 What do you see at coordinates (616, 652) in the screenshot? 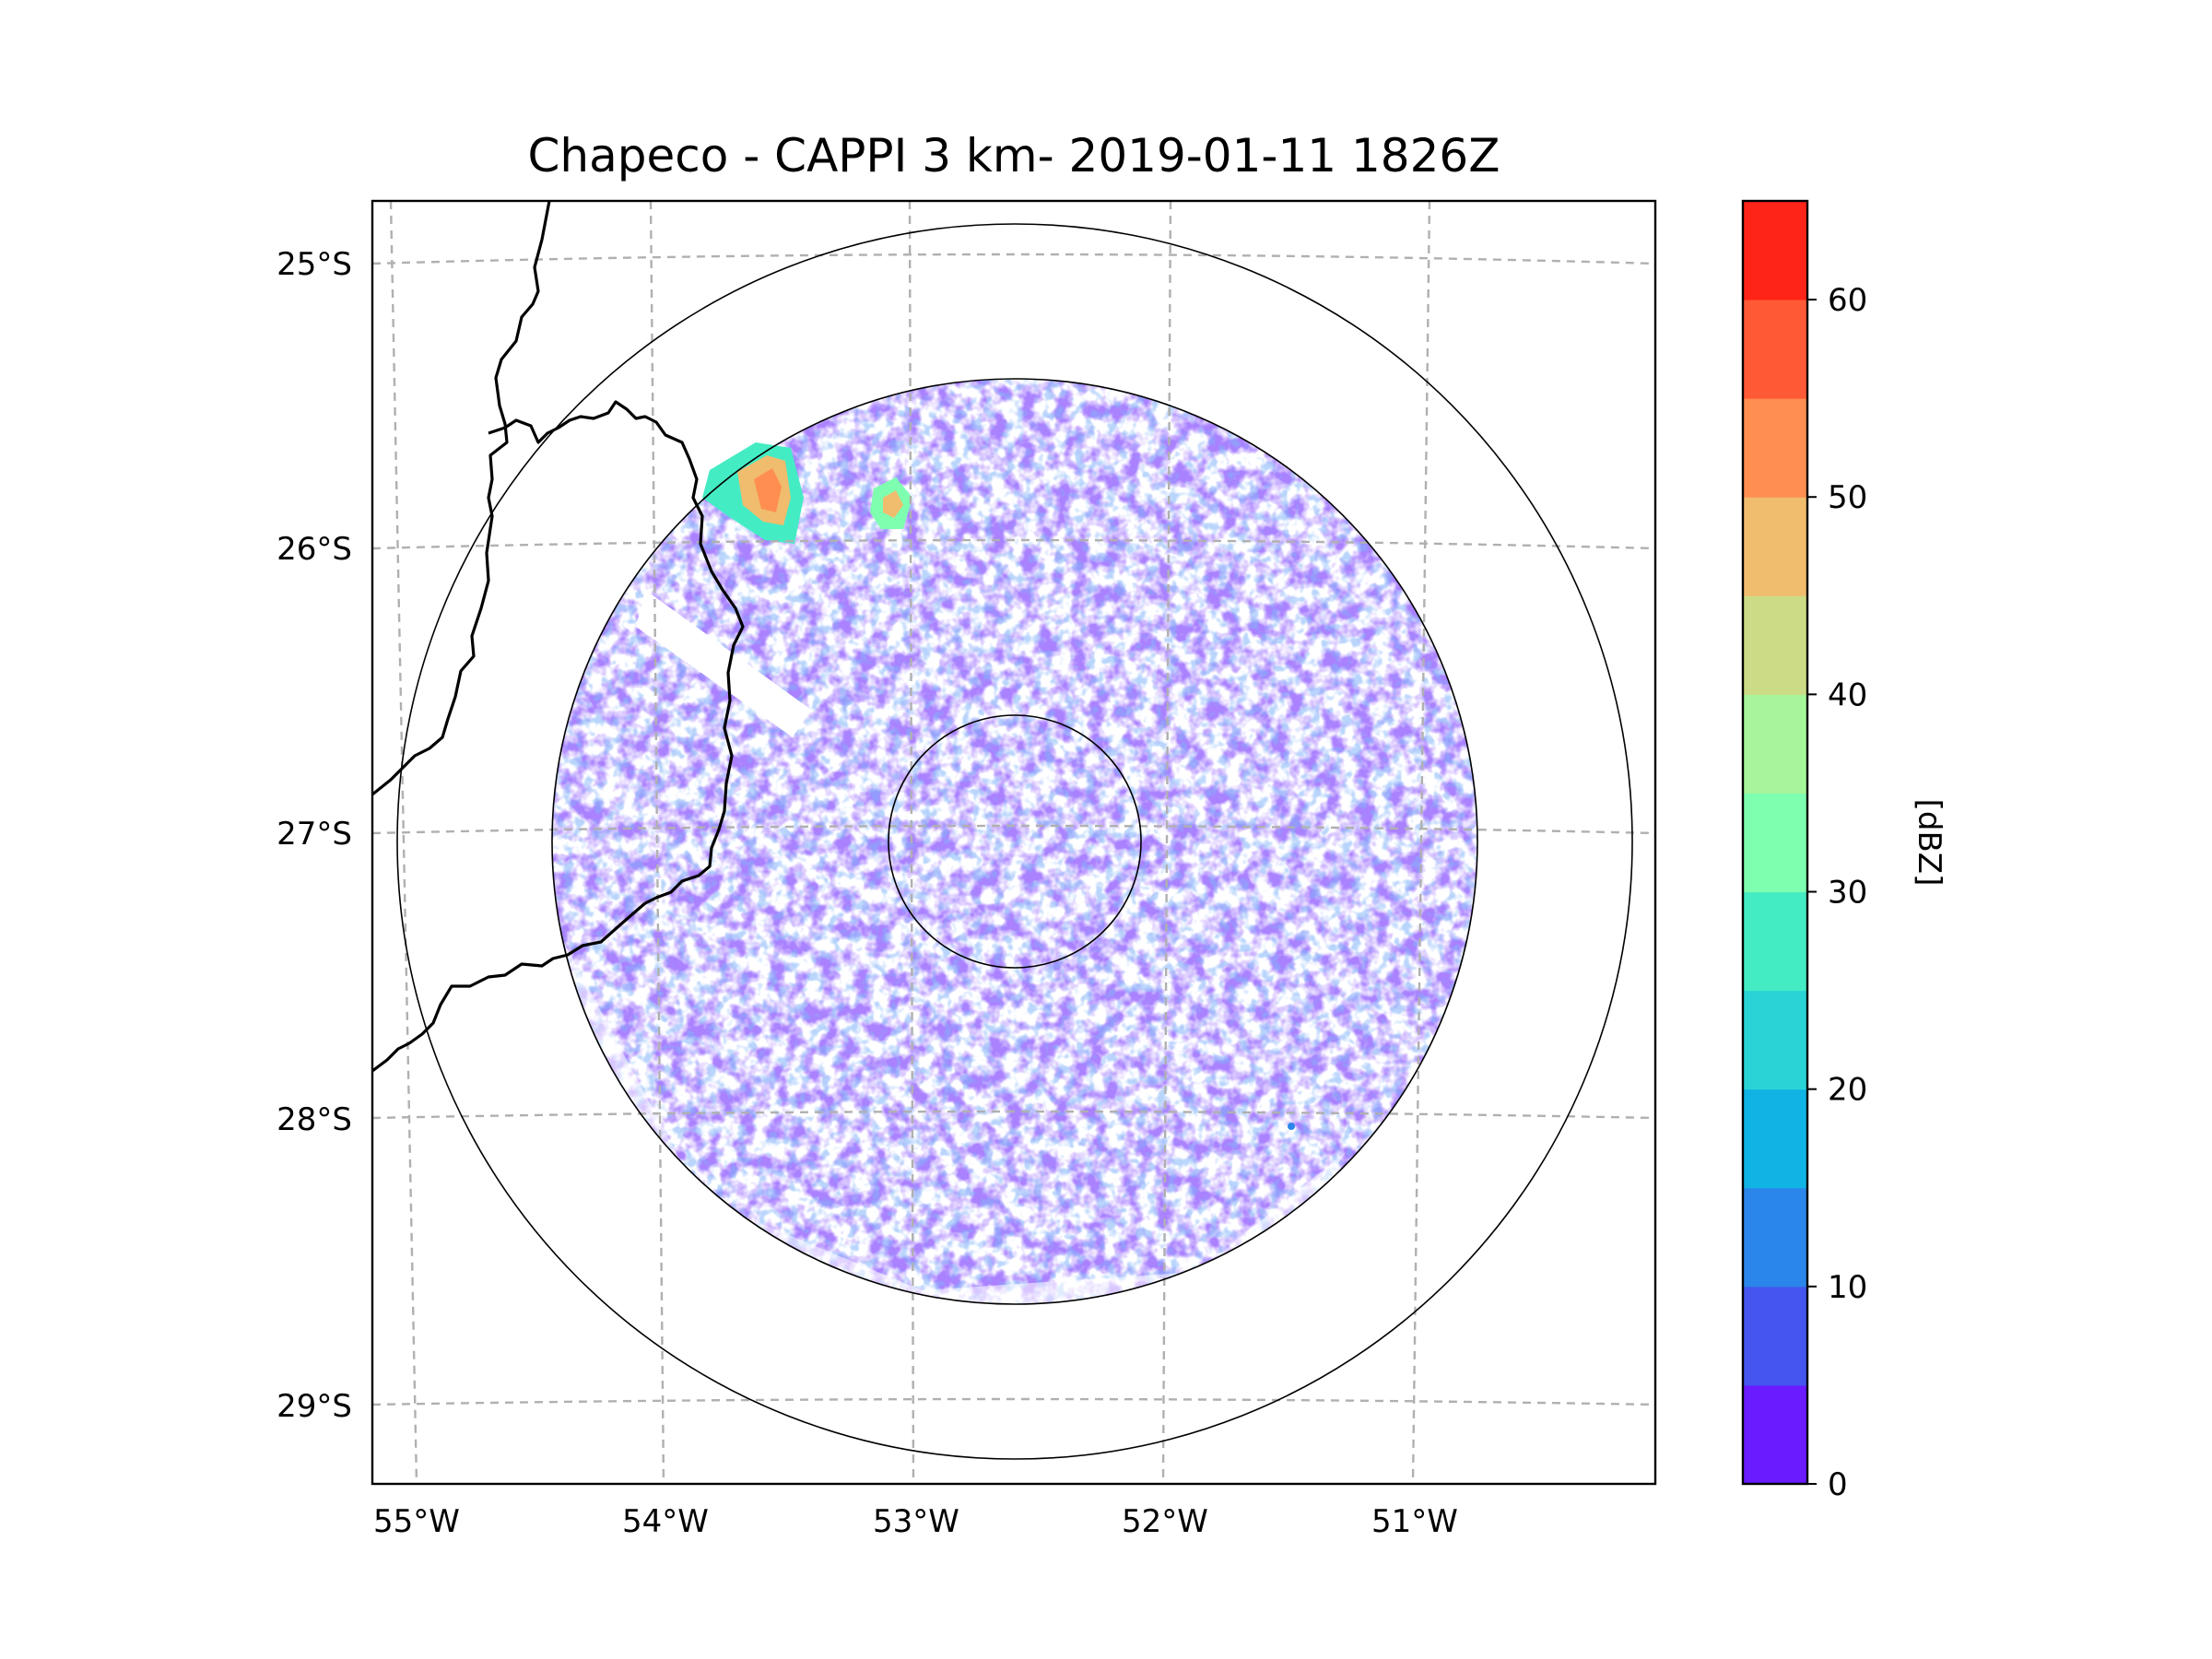
I see `border-argentina-brazil-north` at bounding box center [616, 652].